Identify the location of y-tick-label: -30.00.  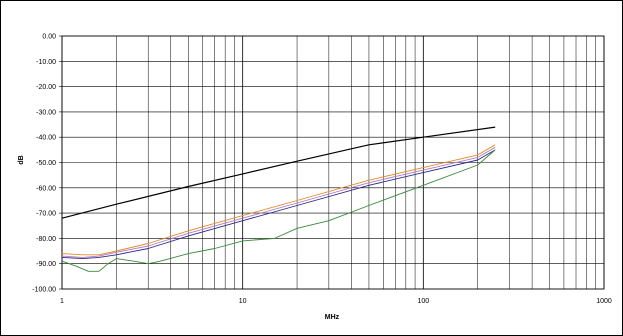
(46, 112).